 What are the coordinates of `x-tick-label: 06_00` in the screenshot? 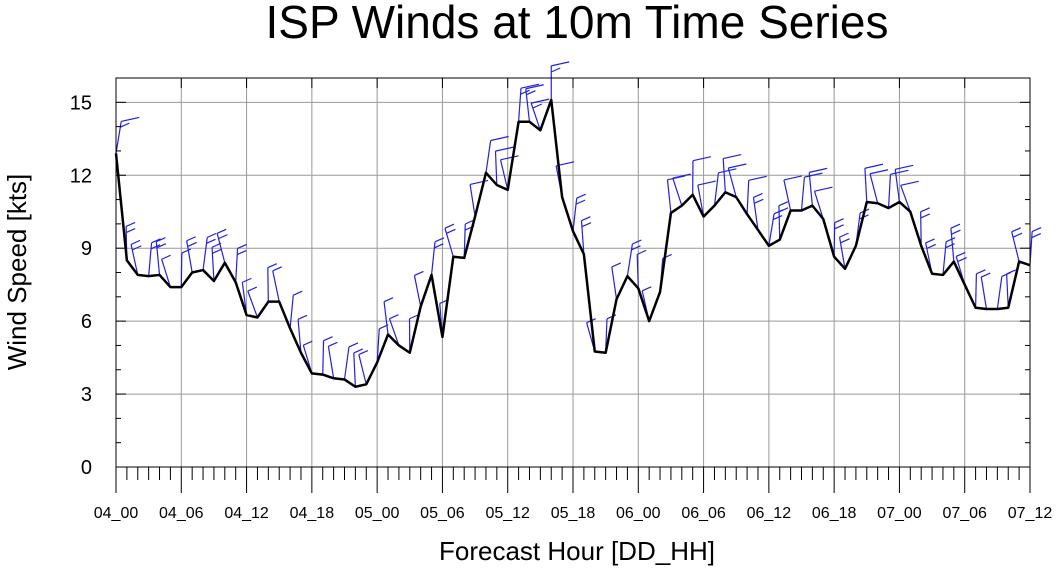 It's located at (638, 513).